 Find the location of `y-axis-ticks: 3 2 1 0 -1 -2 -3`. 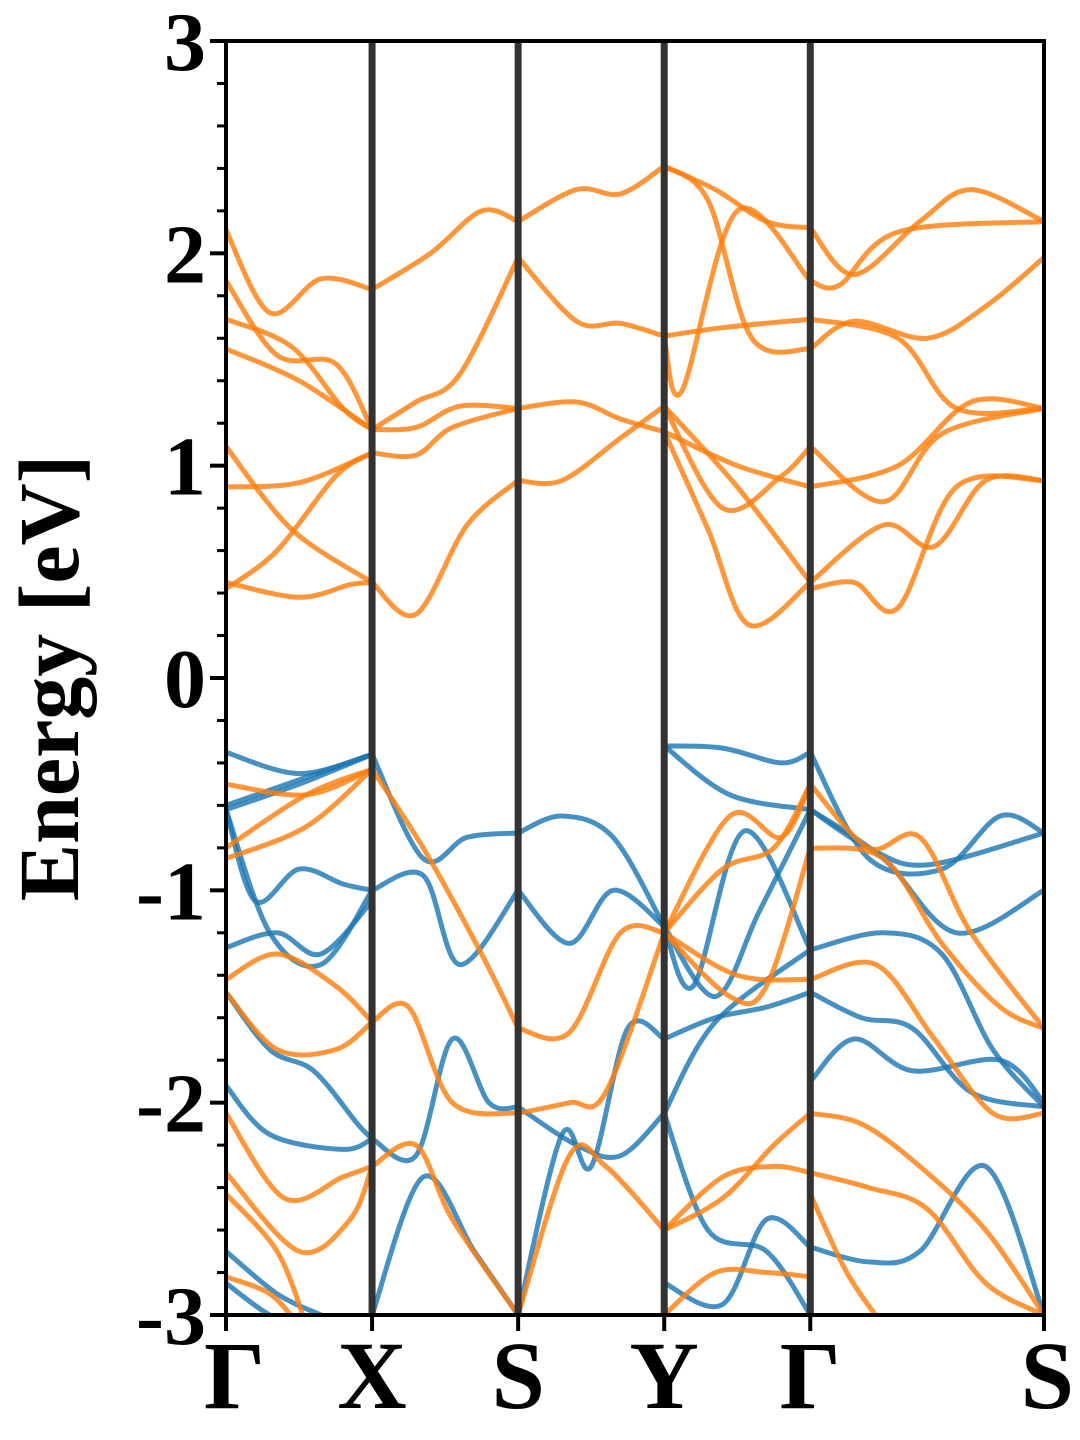

y-axis-ticks: 3 2 1 0 -1 -2 -3 is located at coordinates (181, 681).